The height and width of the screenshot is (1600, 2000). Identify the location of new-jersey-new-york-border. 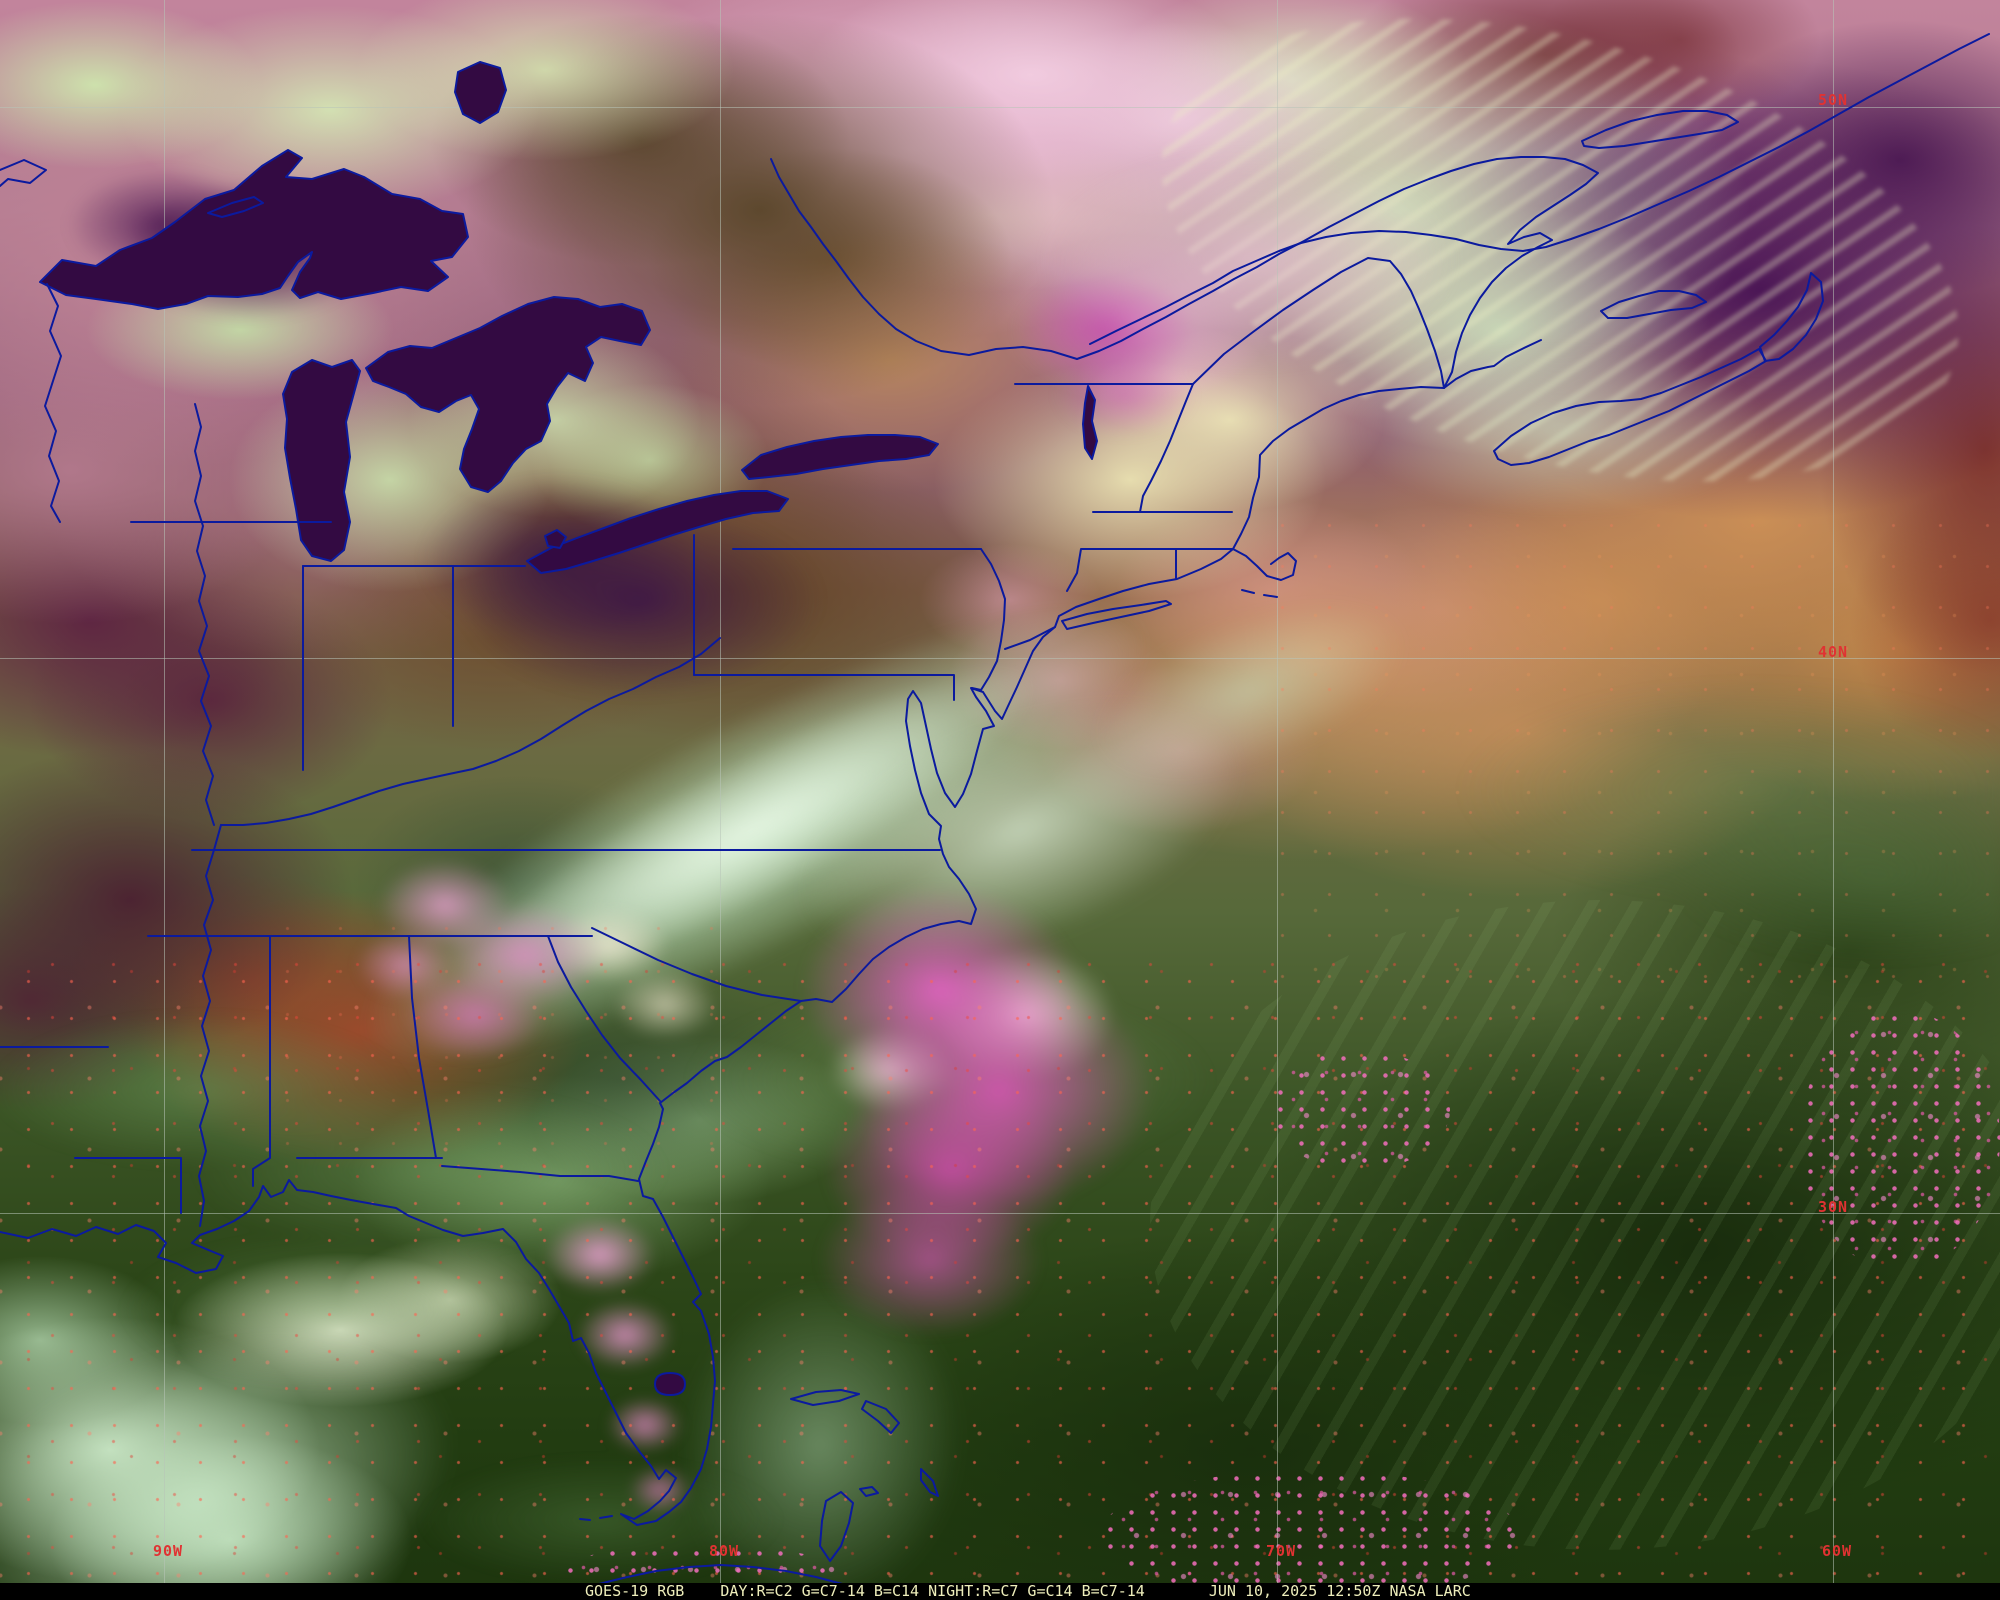
(1030, 638).